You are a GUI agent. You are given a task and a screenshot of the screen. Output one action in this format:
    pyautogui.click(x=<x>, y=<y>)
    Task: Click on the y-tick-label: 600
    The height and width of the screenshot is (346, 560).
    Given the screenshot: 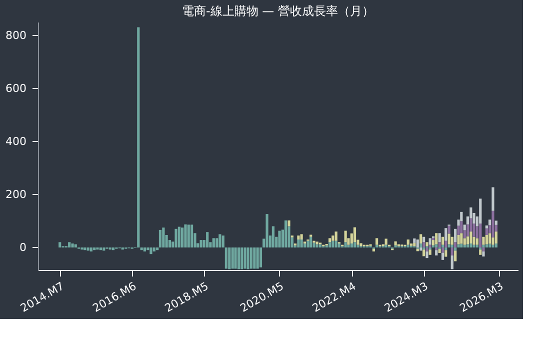 What is the action you would take?
    pyautogui.click(x=16, y=88)
    